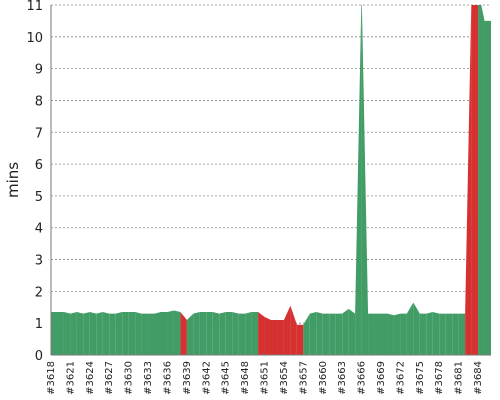  Describe the element at coordinates (381, 378) in the screenshot. I see `x-tick-label: #3669` at that location.